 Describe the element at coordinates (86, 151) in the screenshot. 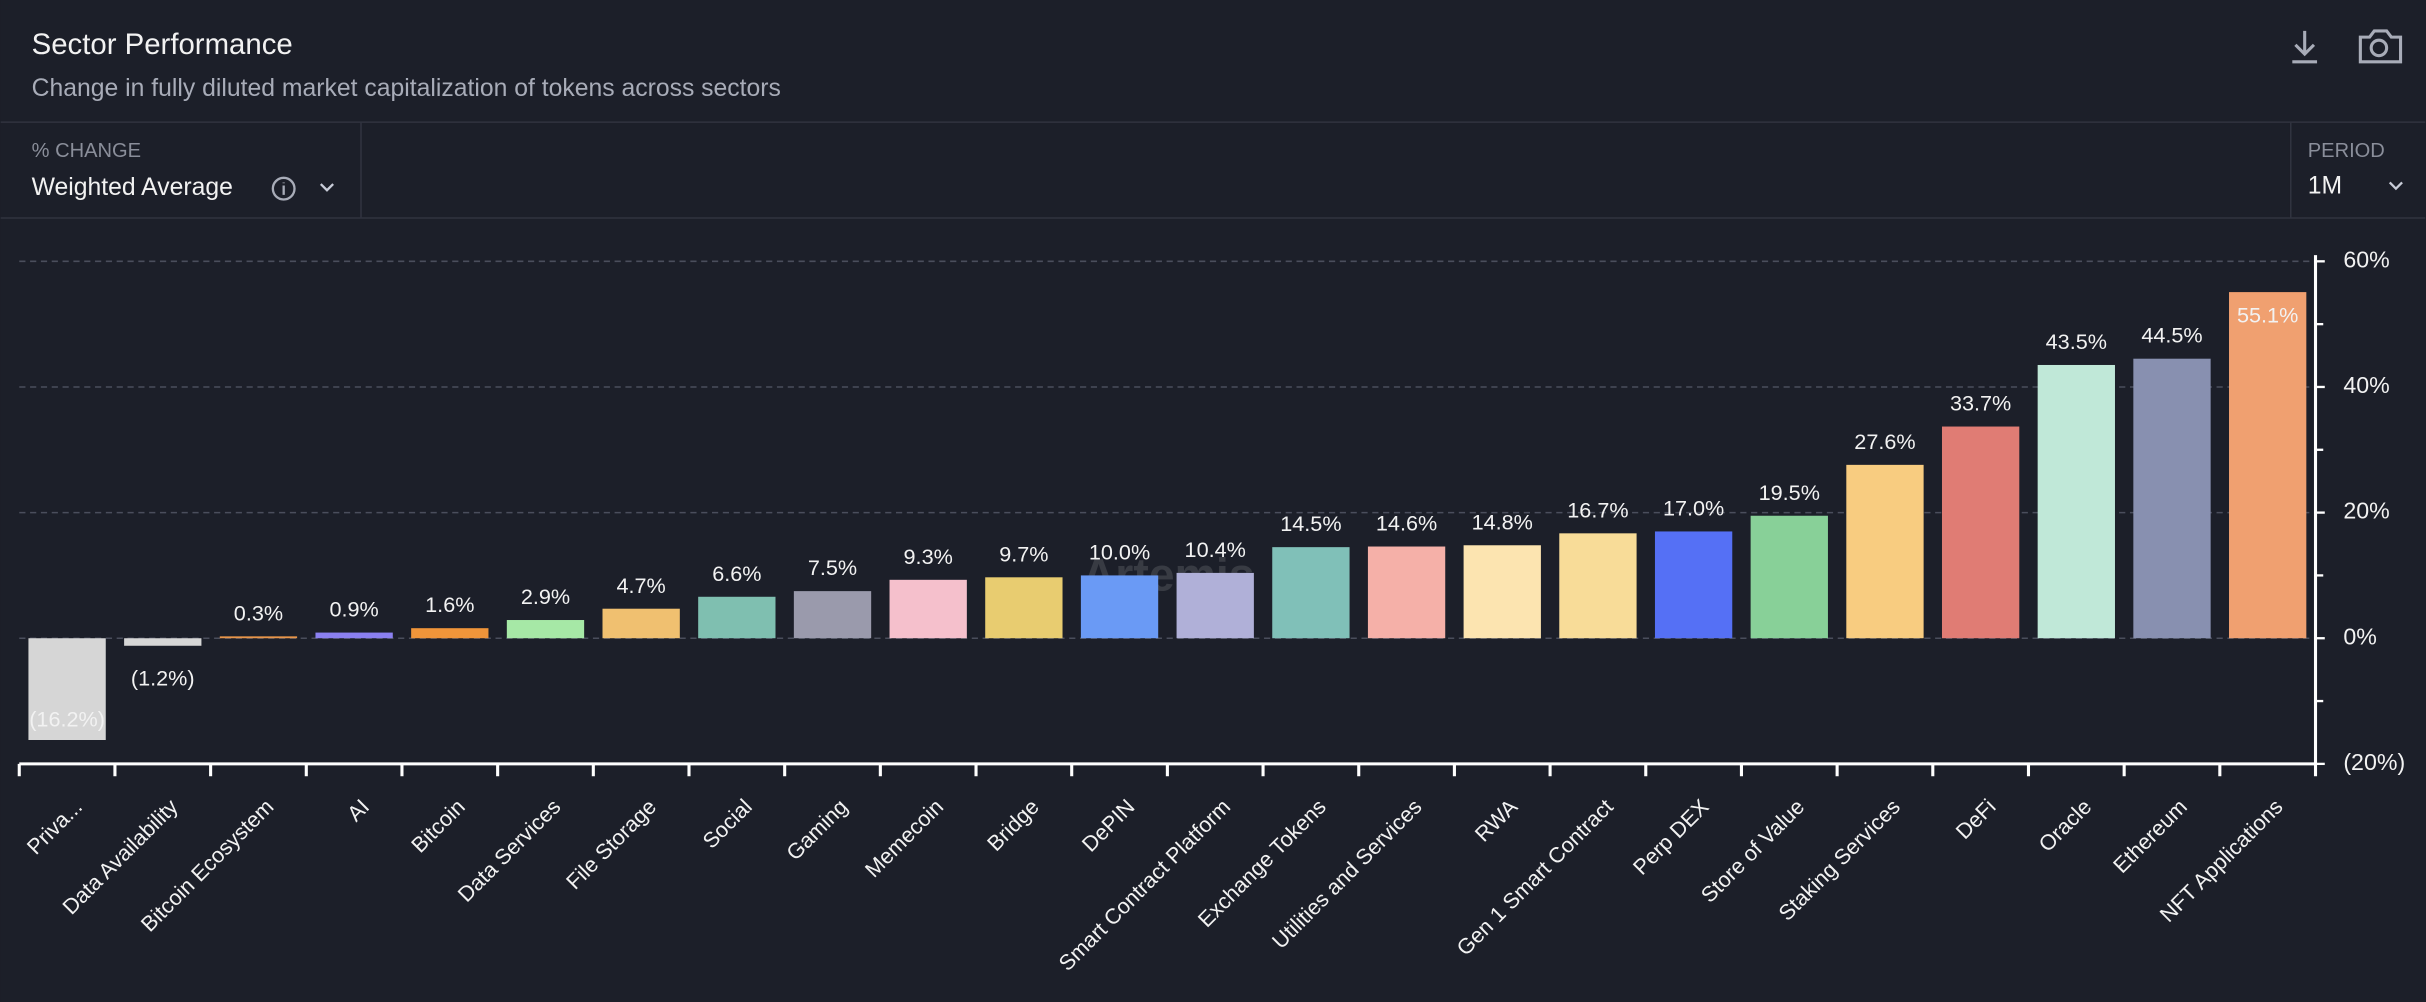

I see `metric-label: % CHANGE` at that location.